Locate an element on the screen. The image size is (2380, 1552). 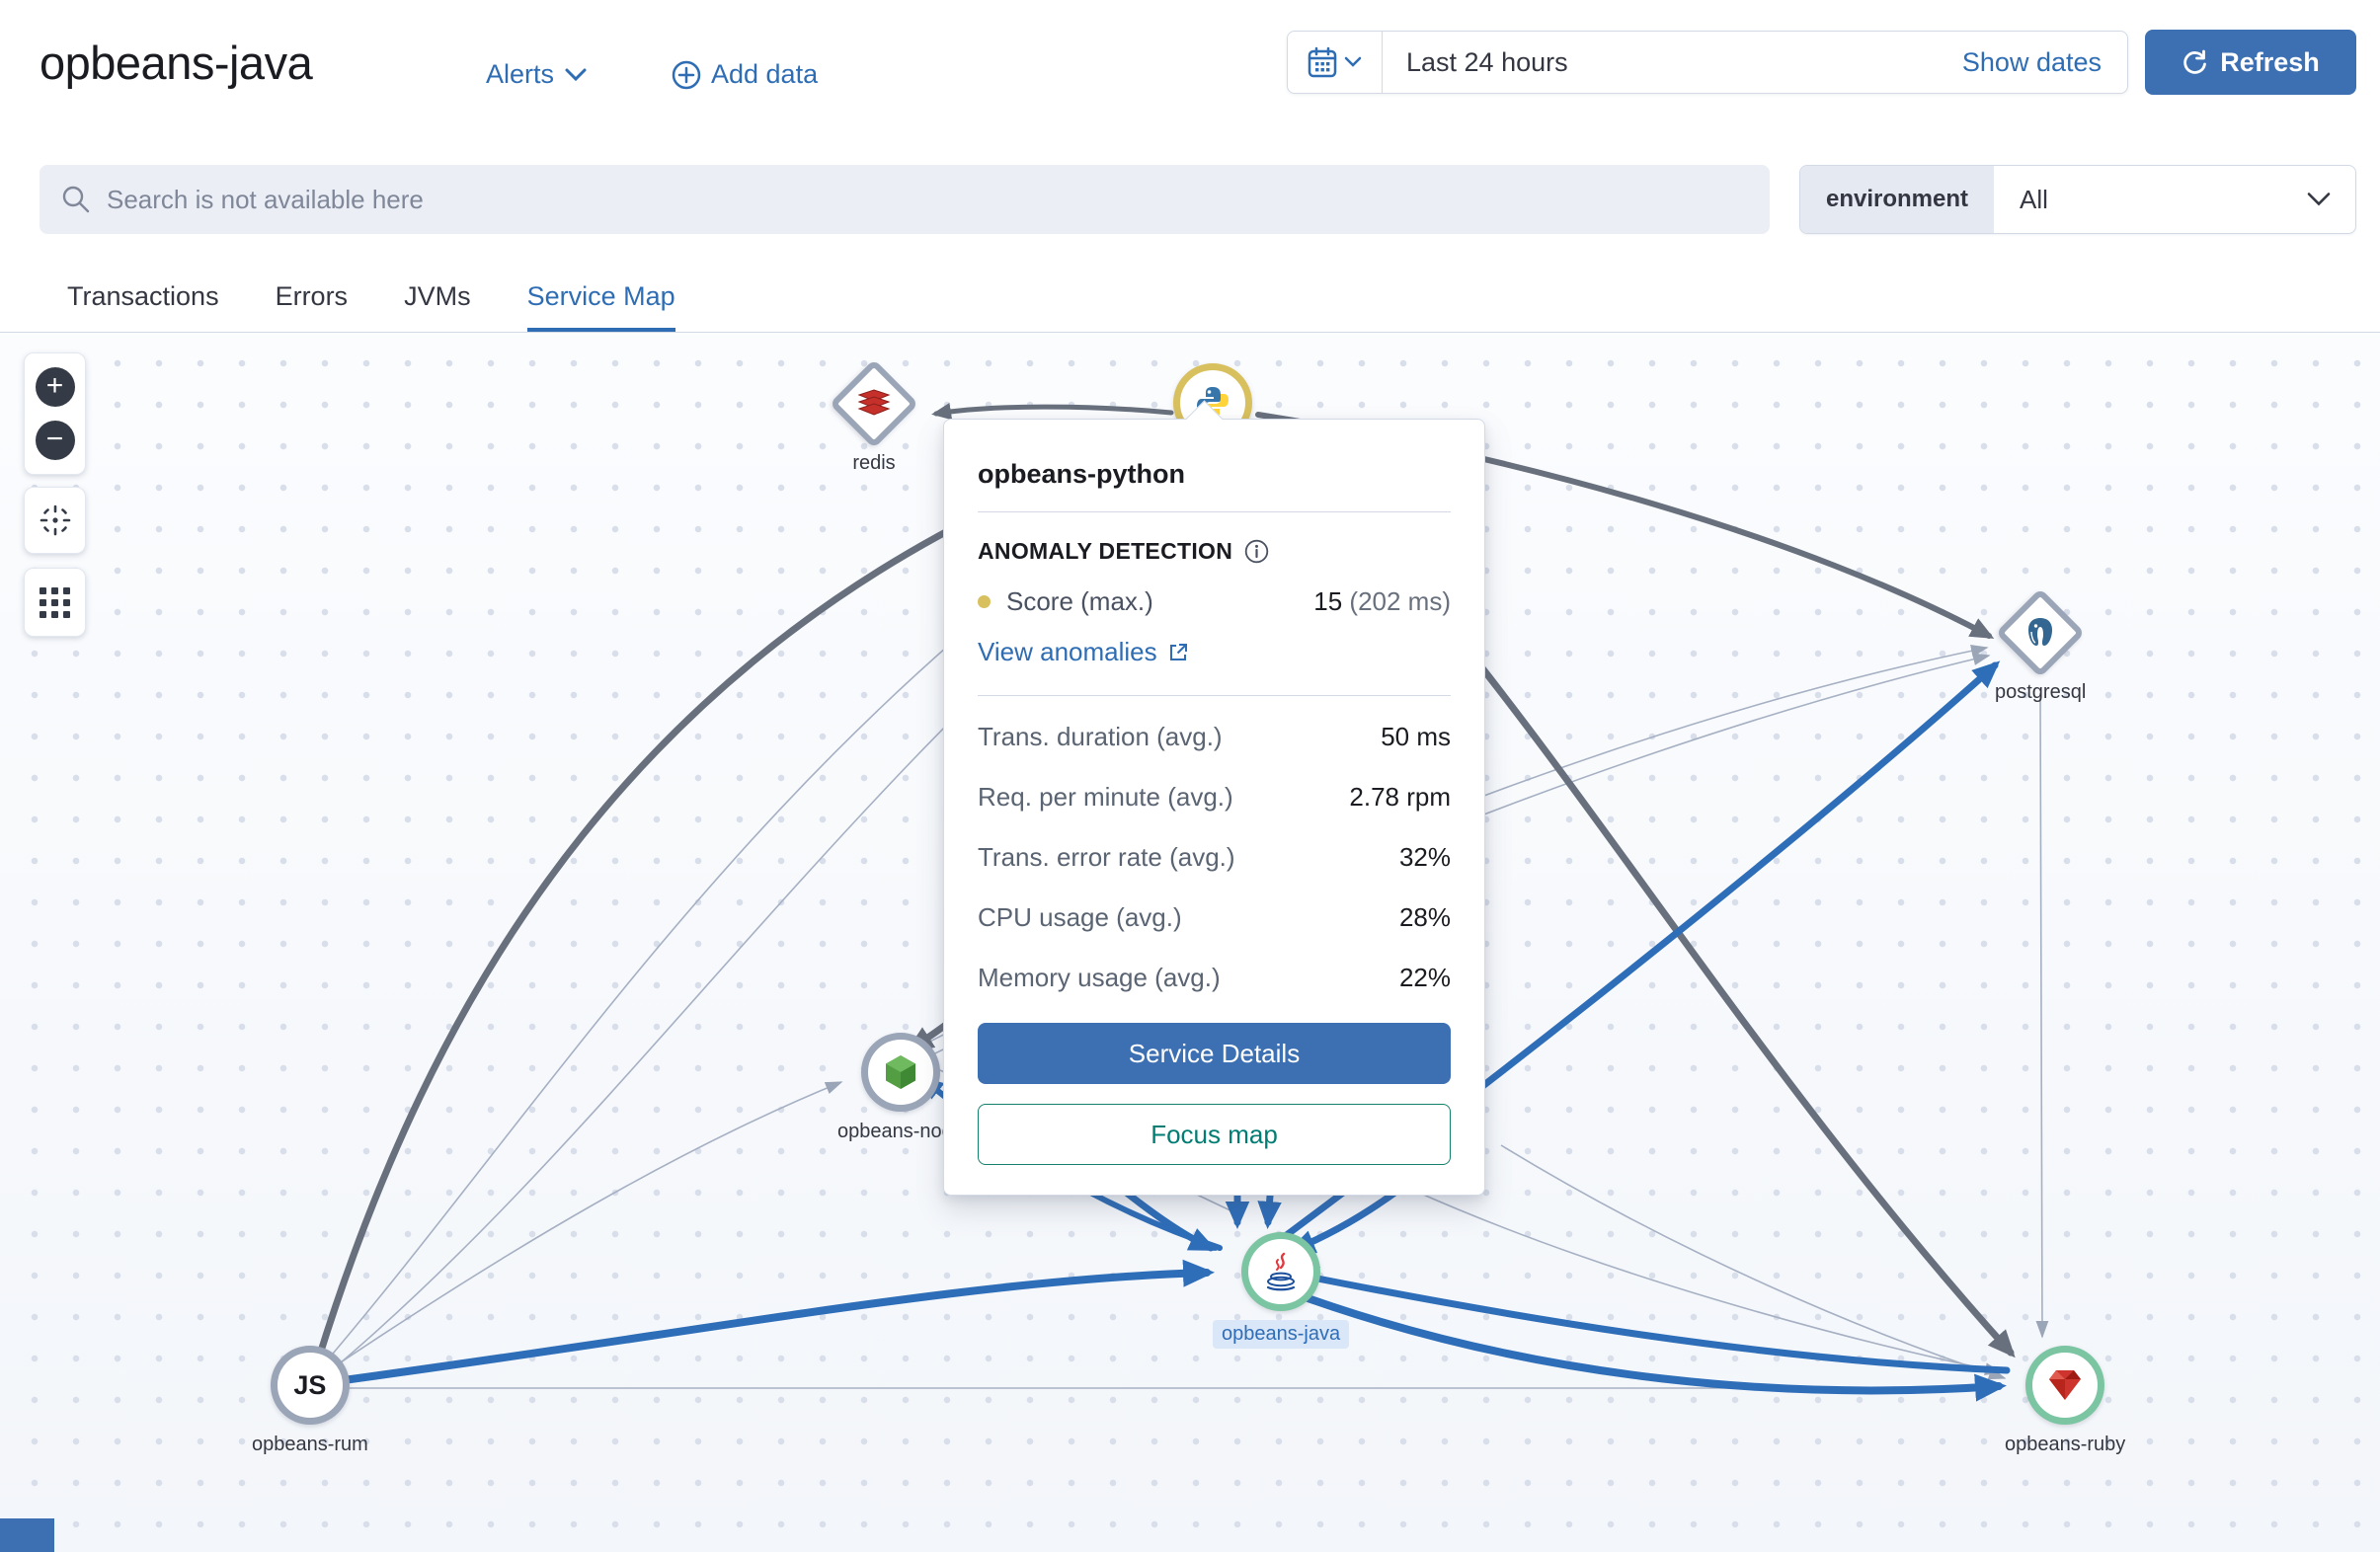
grid-icon is located at coordinates (55, 602).